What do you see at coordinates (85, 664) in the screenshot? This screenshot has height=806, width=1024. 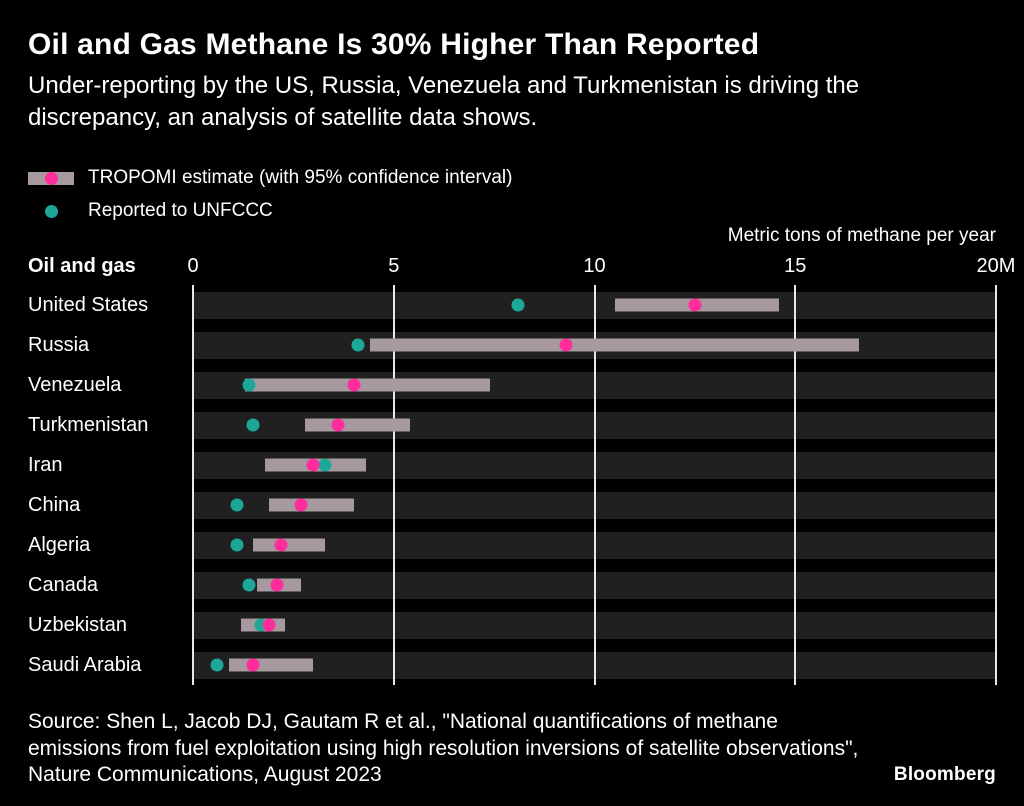 I see `row-label: Saudi Arabia` at bounding box center [85, 664].